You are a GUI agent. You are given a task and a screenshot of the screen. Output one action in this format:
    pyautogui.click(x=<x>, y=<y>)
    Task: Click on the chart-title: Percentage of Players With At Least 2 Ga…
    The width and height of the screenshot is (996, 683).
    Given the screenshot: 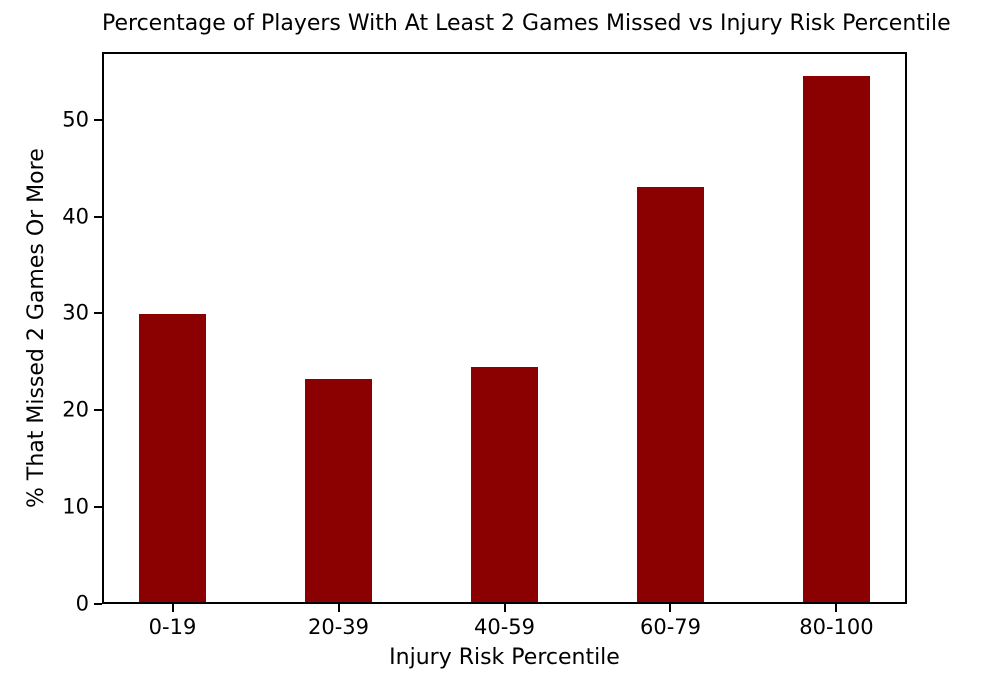 What is the action you would take?
    pyautogui.click(x=526, y=23)
    